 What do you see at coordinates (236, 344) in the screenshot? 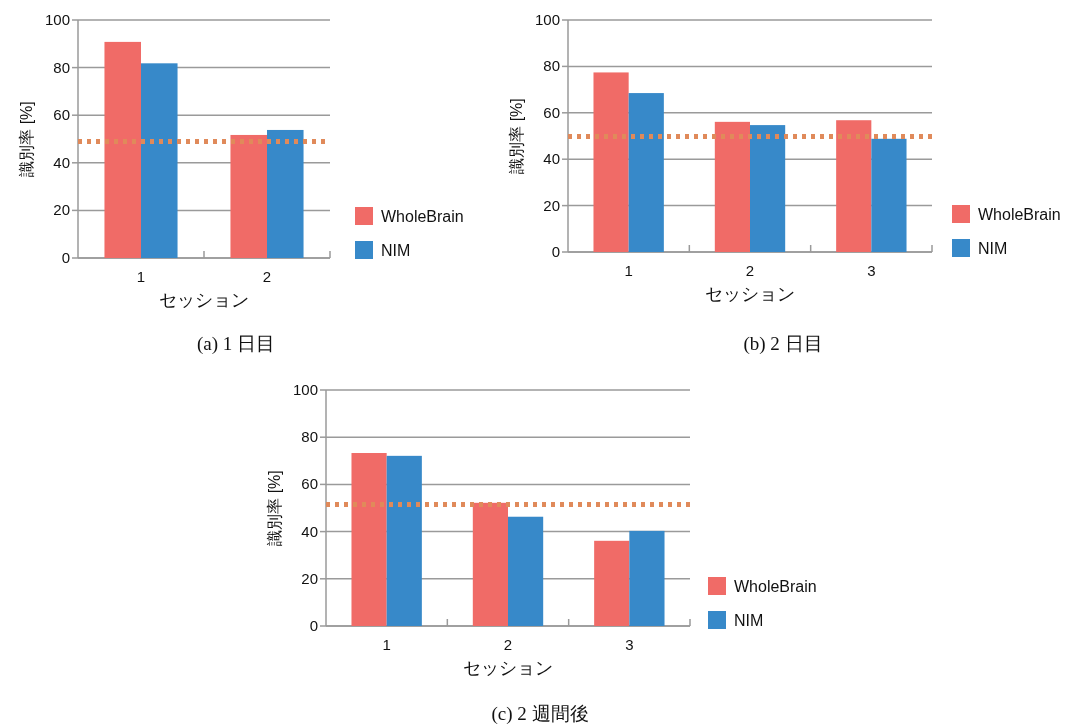
I see `text: (a) 1 日目` at bounding box center [236, 344].